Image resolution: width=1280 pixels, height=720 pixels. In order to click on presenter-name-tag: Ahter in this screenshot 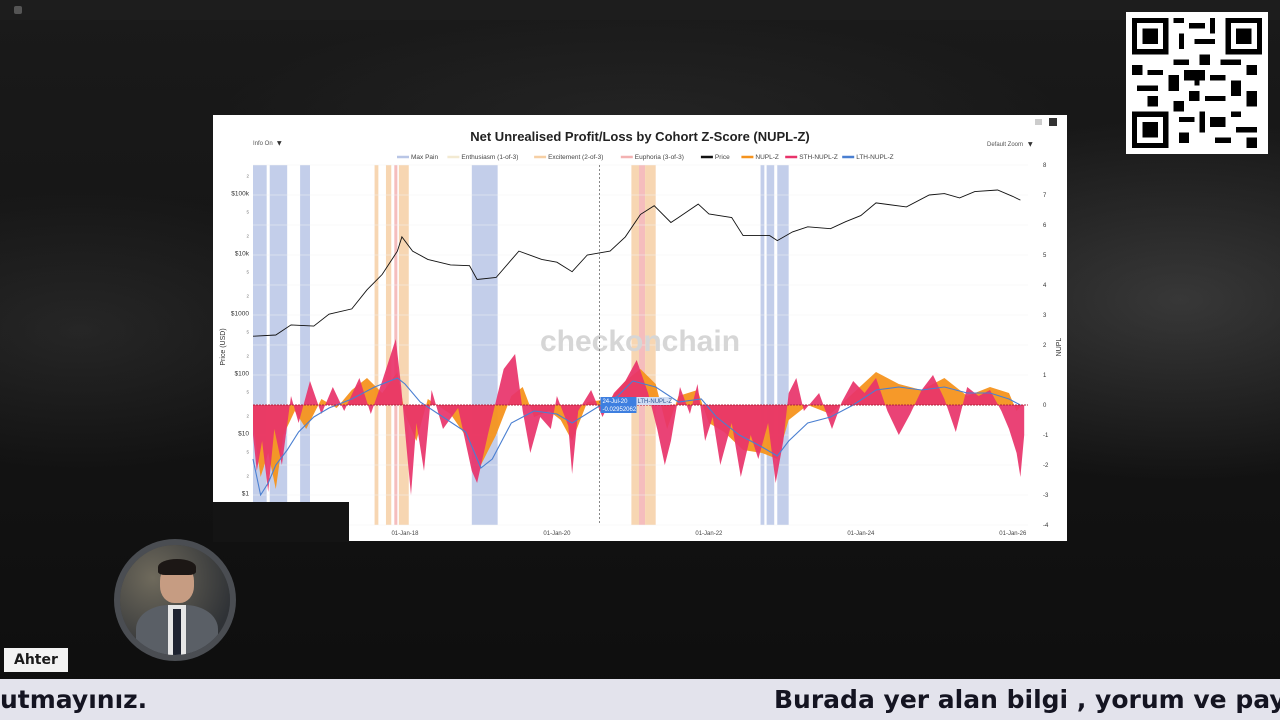, I will do `click(36, 660)`.